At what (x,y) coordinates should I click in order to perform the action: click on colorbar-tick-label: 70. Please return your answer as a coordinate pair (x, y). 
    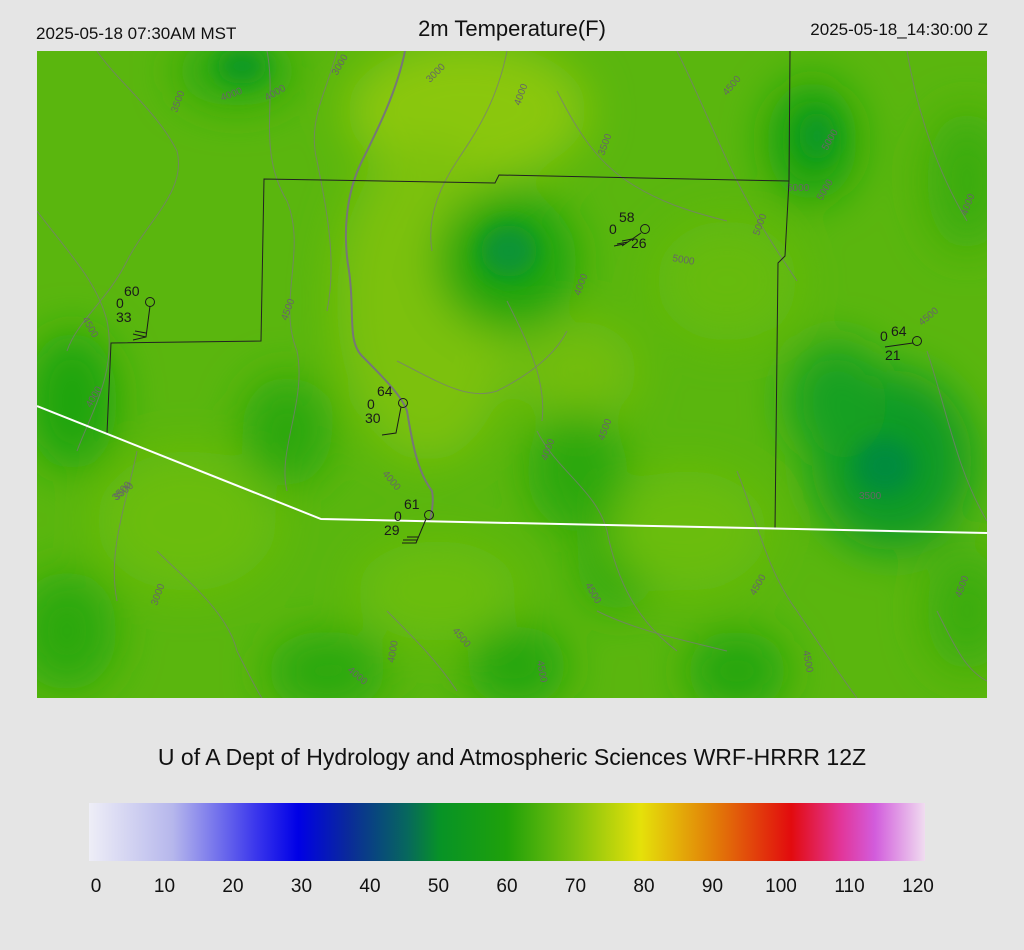
    Looking at the image, I should click on (575, 886).